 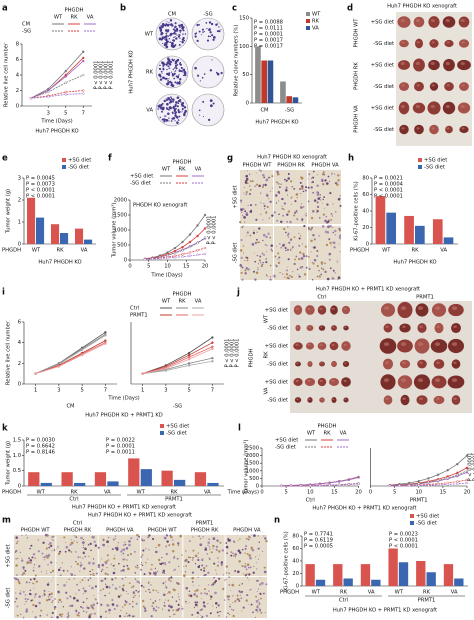 What do you see at coordinates (350, 9) in the screenshot?
I see `panel-letter: d` at bounding box center [350, 9].